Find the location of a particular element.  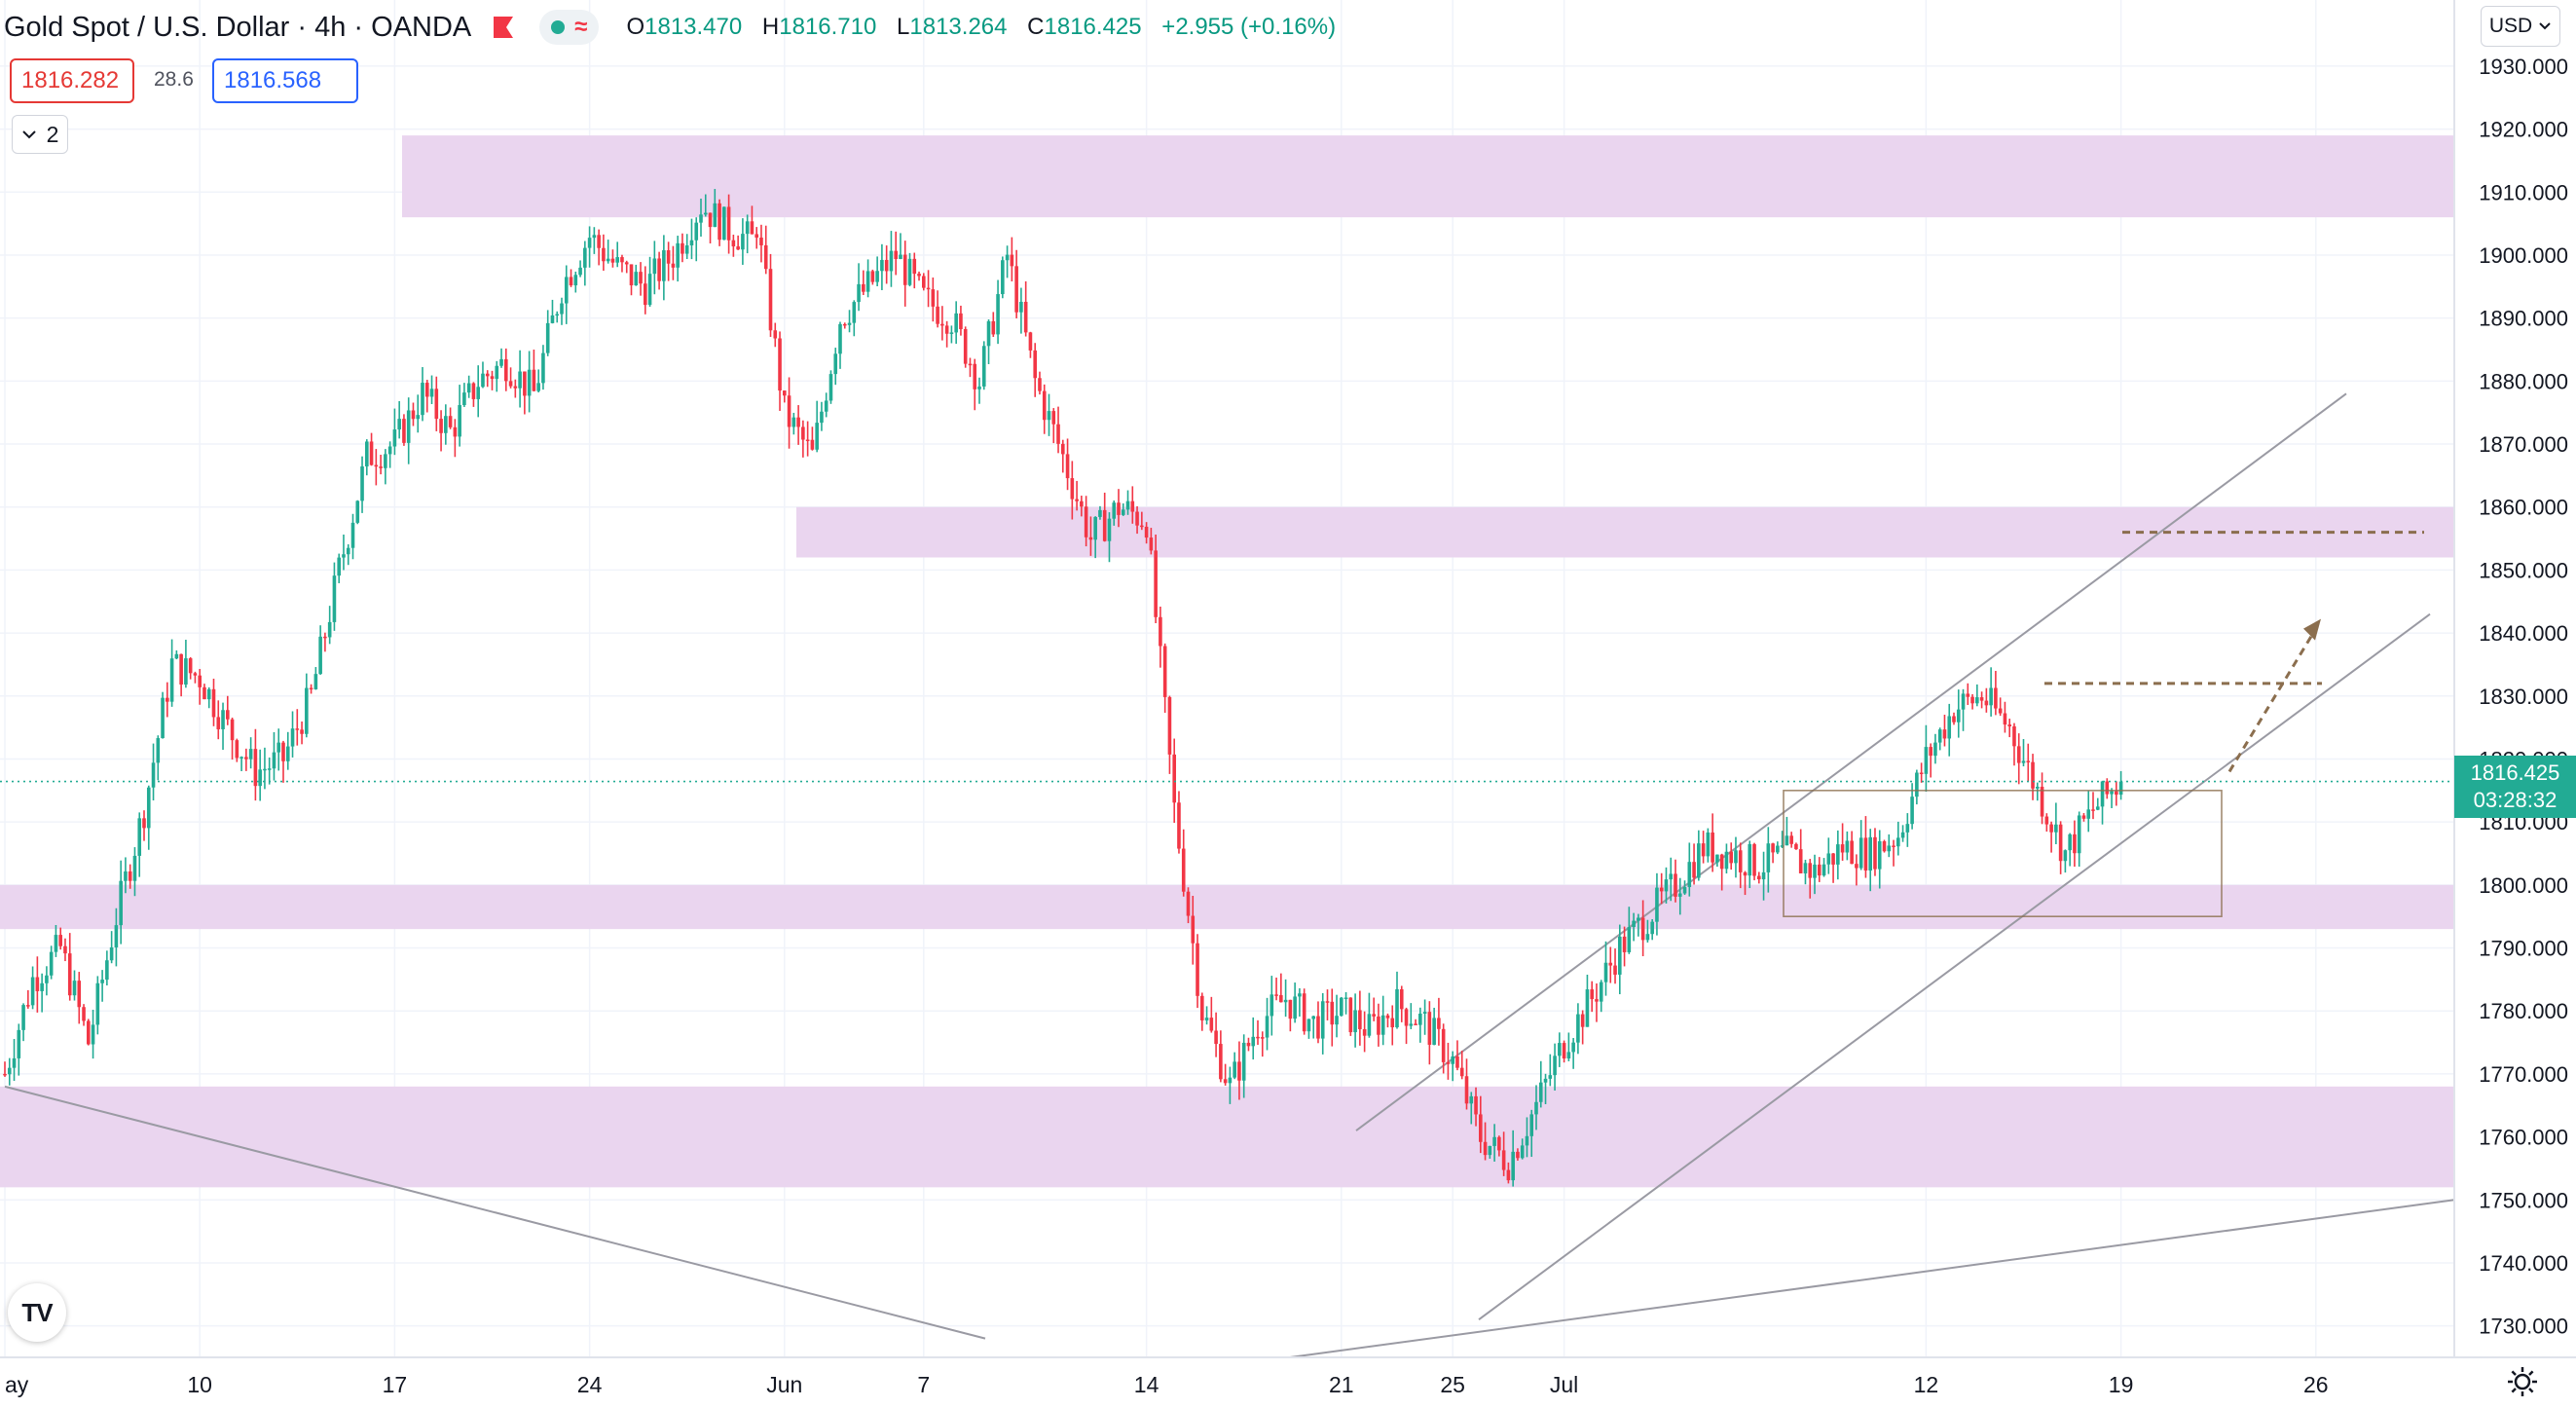

time-axis: ay 10 17 24 Jun 7 14 21 25 Jul 12 19 26 is located at coordinates (1288, 1376).